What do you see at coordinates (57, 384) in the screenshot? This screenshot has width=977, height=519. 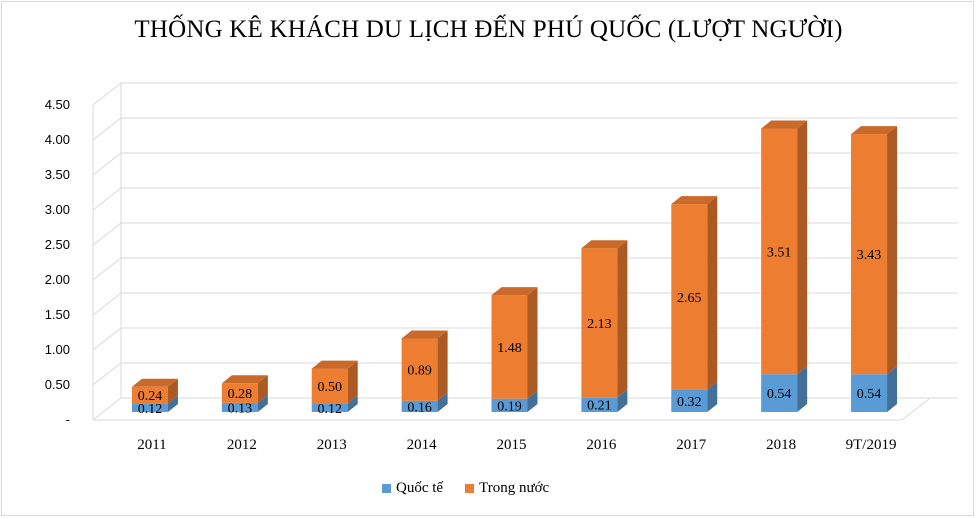 I see `y-tick-label: 0.50` at bounding box center [57, 384].